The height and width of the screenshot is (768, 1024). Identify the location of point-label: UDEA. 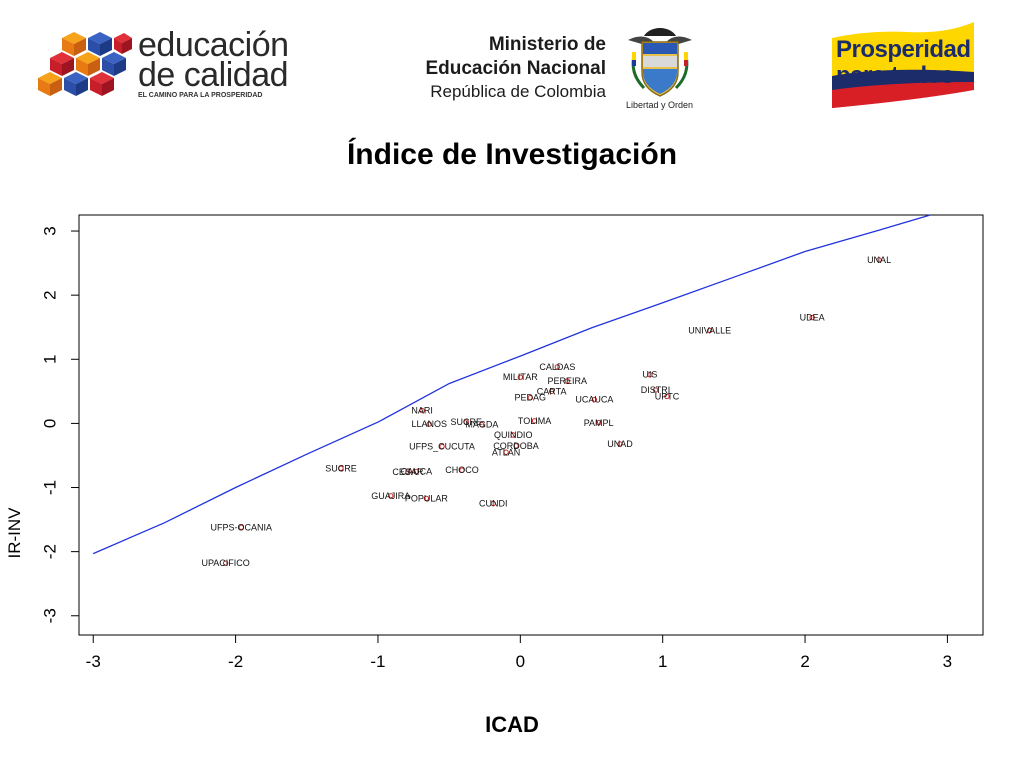
(812, 318).